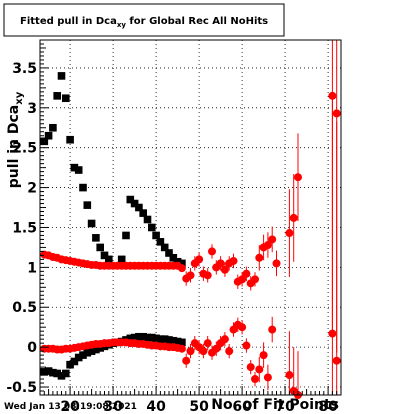 This screenshot has width=400, height=414. Describe the element at coordinates (68, 21) in the screenshot. I see `title-main: Fitted pull in Dca` at that location.